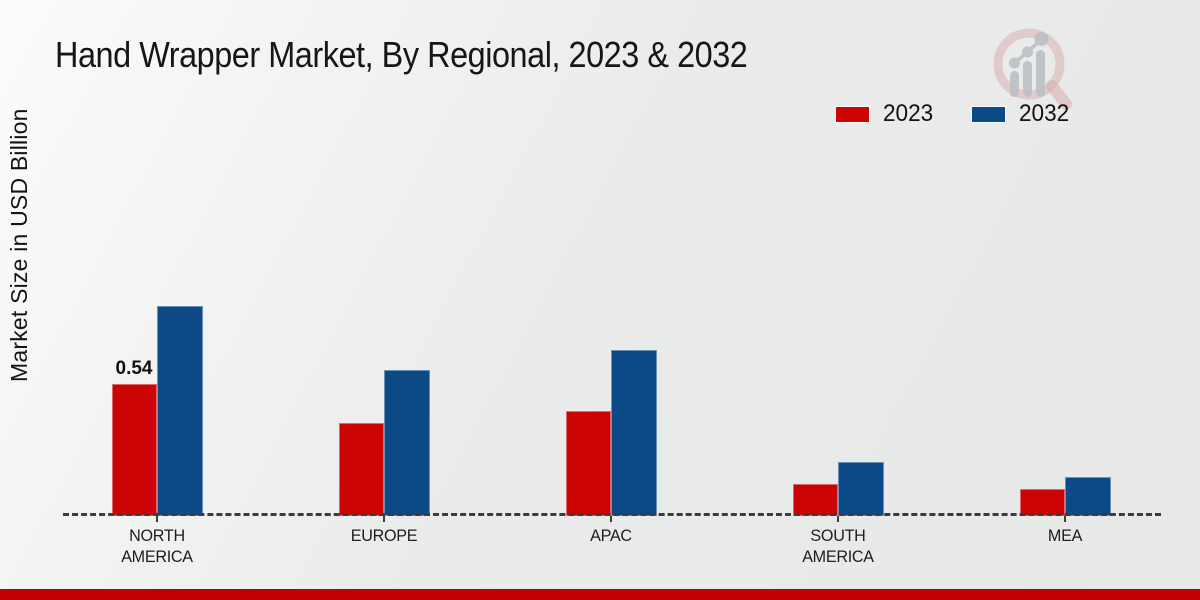 The width and height of the screenshot is (1200, 600). I want to click on x-axis-label-north-america: NORTH AMERICA, so click(156, 546).